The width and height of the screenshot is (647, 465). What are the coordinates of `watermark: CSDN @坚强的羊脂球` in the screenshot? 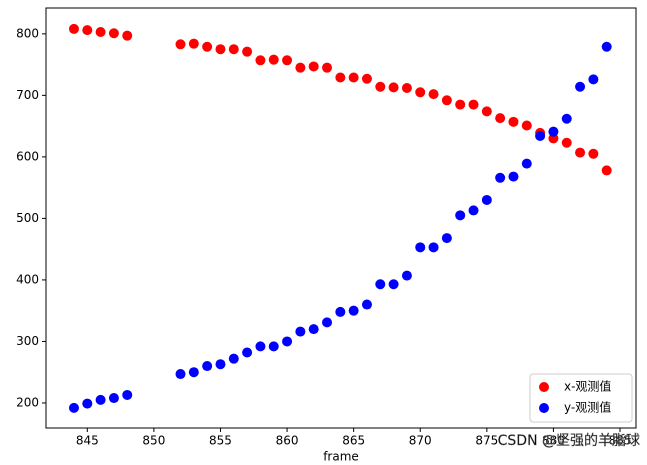 It's located at (569, 441).